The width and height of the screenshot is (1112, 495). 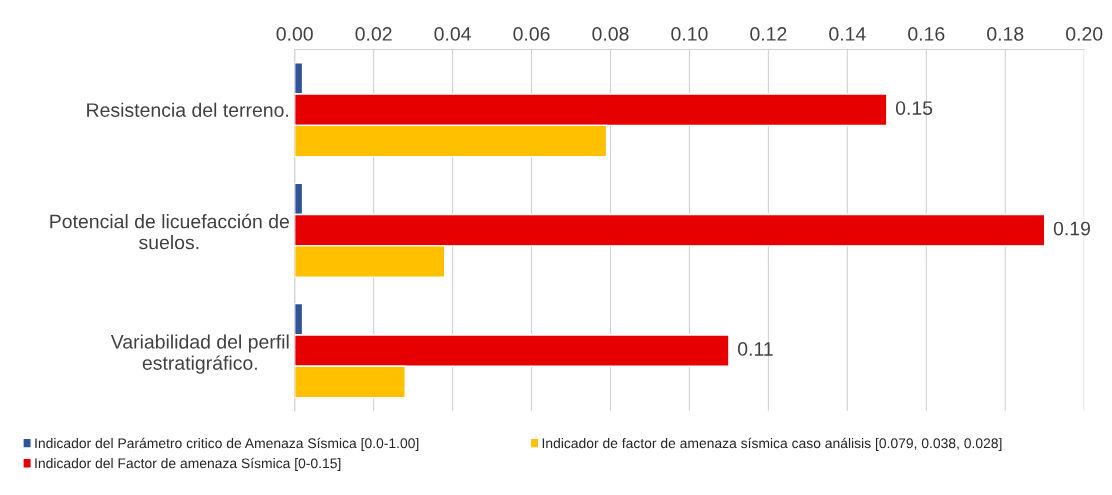 What do you see at coordinates (689, 34) in the screenshot?
I see `x-tick-label: 0.10` at bounding box center [689, 34].